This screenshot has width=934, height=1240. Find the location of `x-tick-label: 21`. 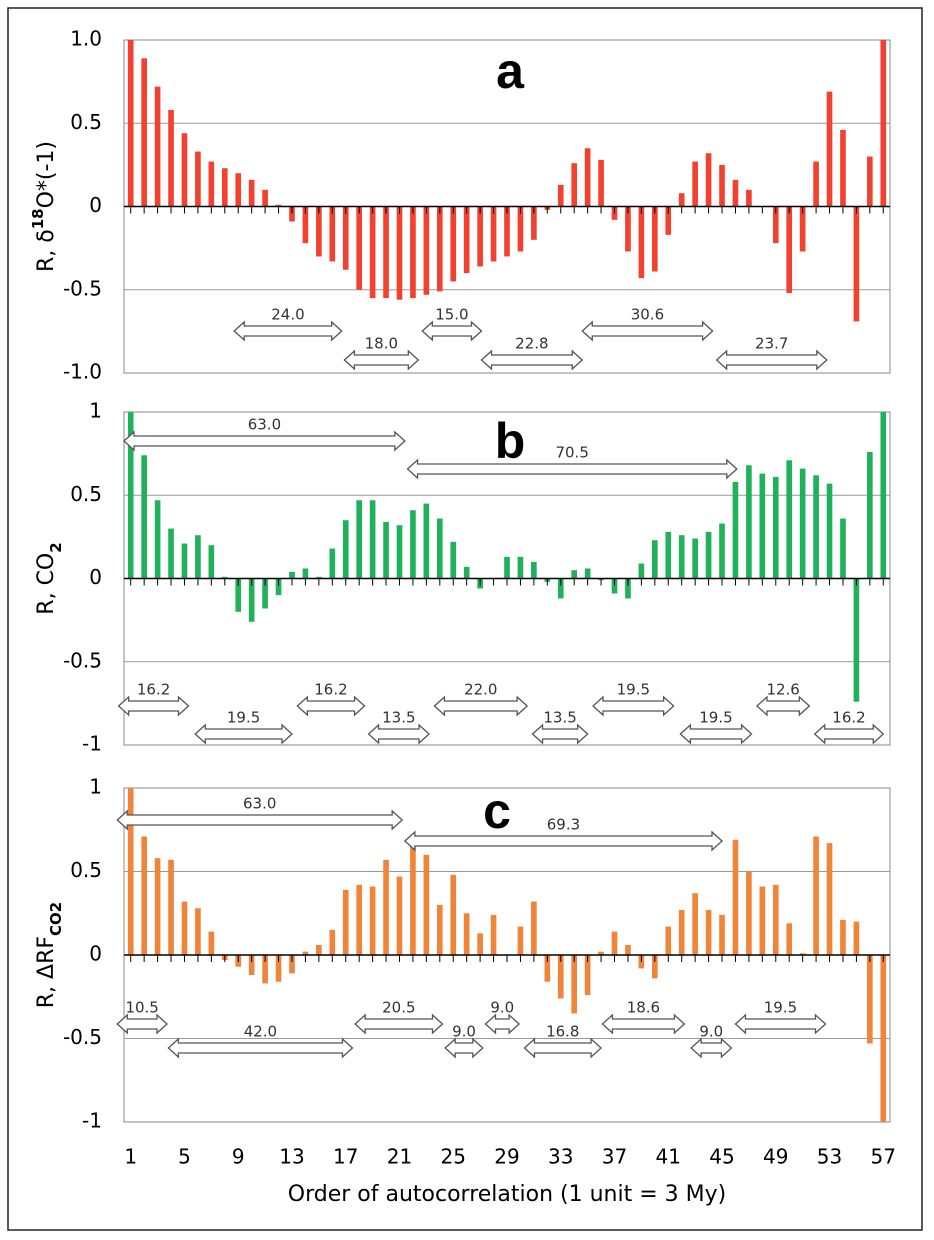

x-tick-label: 21 is located at coordinates (399, 1157).